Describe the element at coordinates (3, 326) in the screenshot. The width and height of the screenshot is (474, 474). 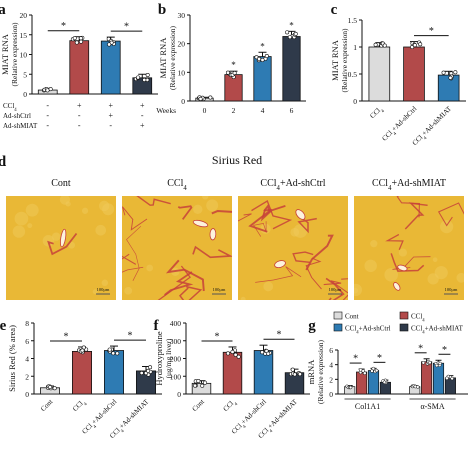
I see `panel-letter-e: e` at that location.